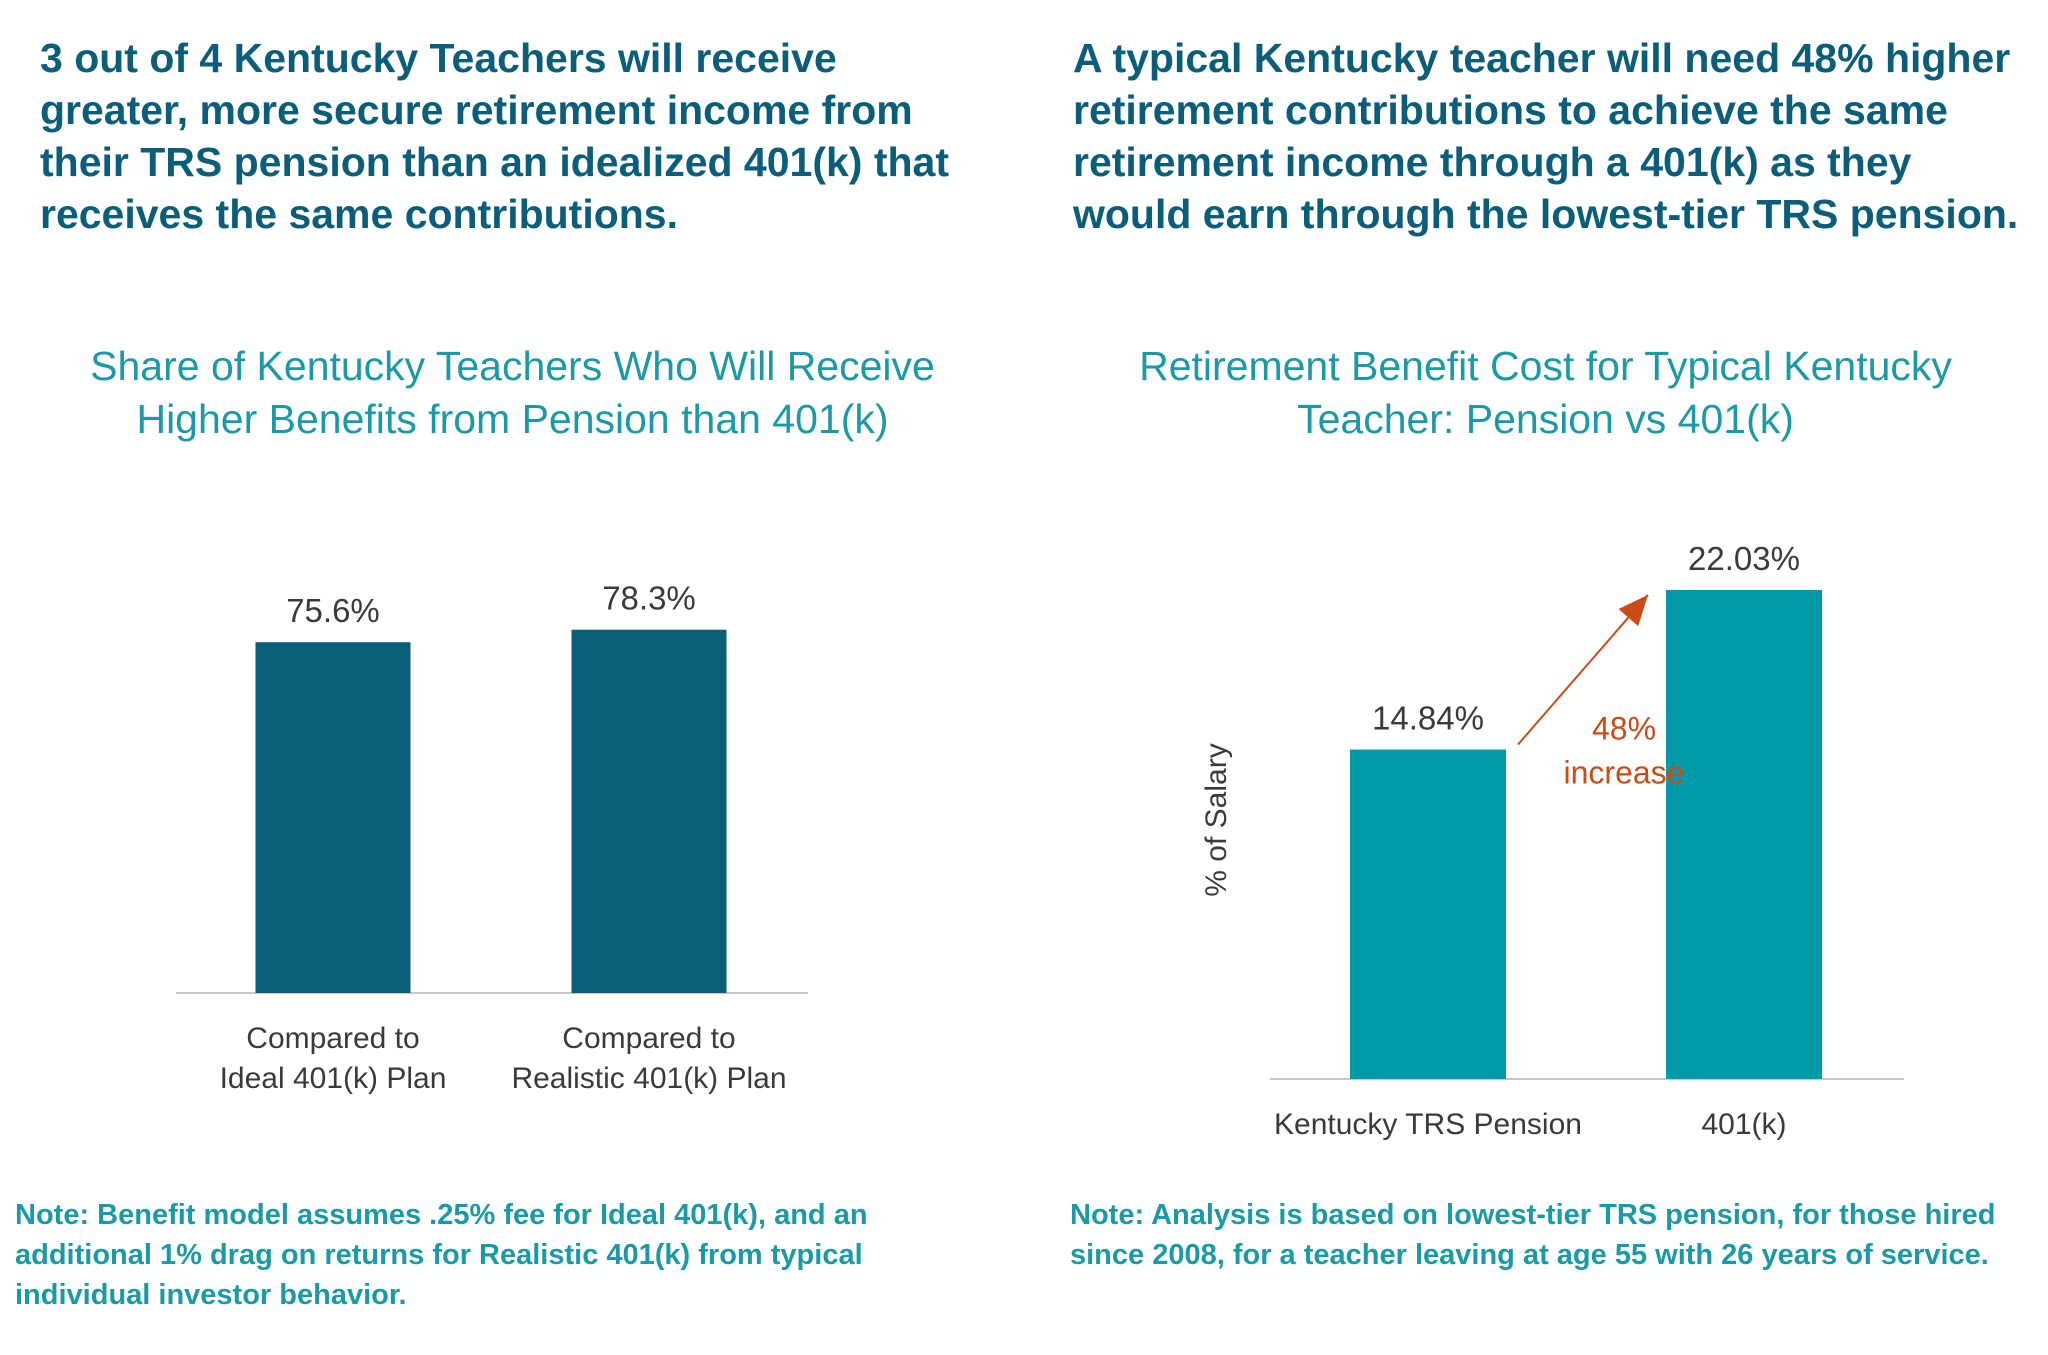 The image size is (2048, 1355). Describe the element at coordinates (1428, 718) in the screenshot. I see `value-label-0: 14.84%` at that location.